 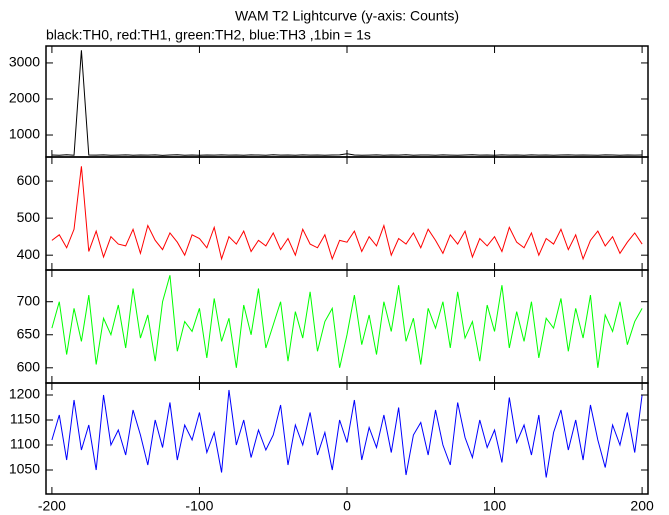 What do you see at coordinates (24, 394) in the screenshot?
I see `y-tick-label: 1200` at bounding box center [24, 394].